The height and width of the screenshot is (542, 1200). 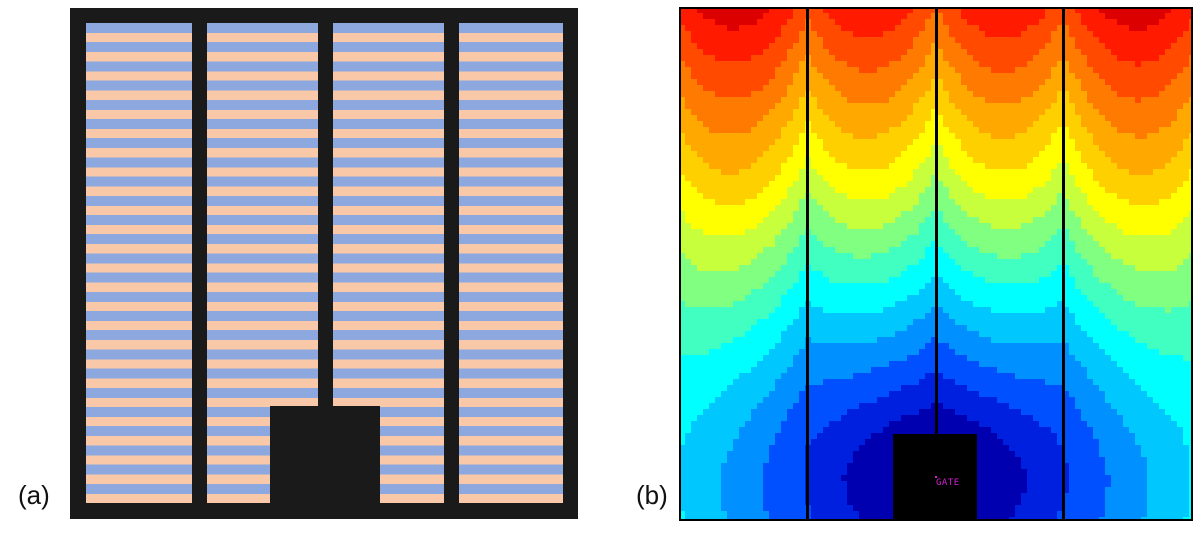 What do you see at coordinates (652, 495) in the screenshot?
I see `panel-b-label: (b)` at bounding box center [652, 495].